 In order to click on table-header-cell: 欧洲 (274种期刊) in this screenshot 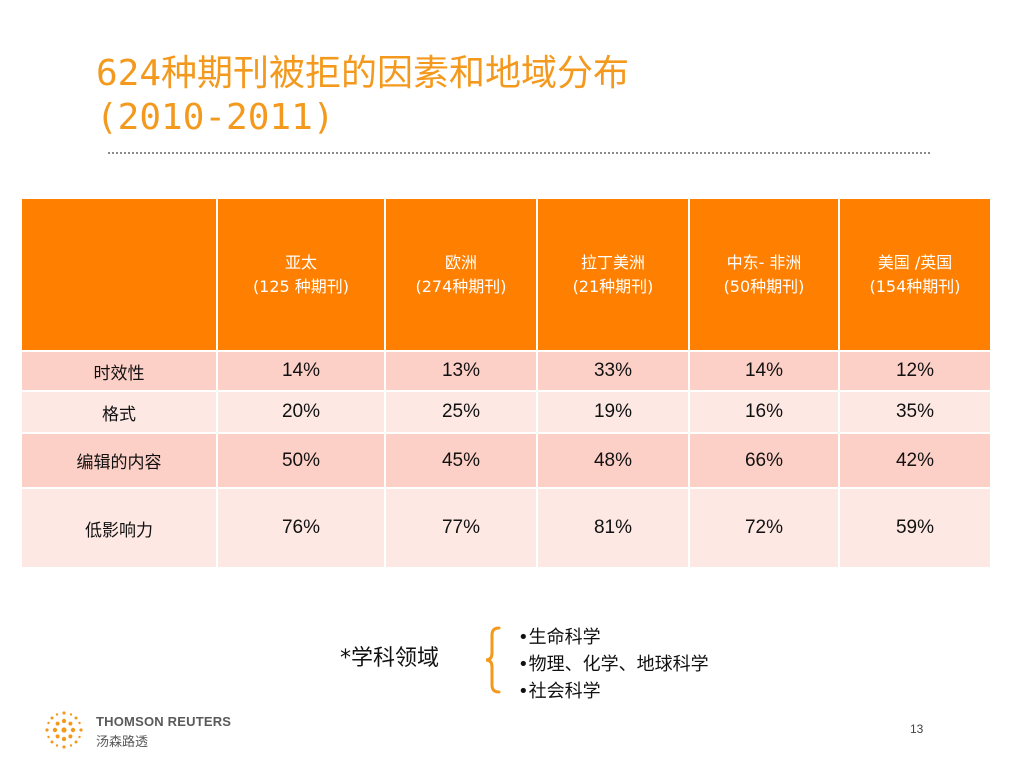, I will do `click(461, 274)`.